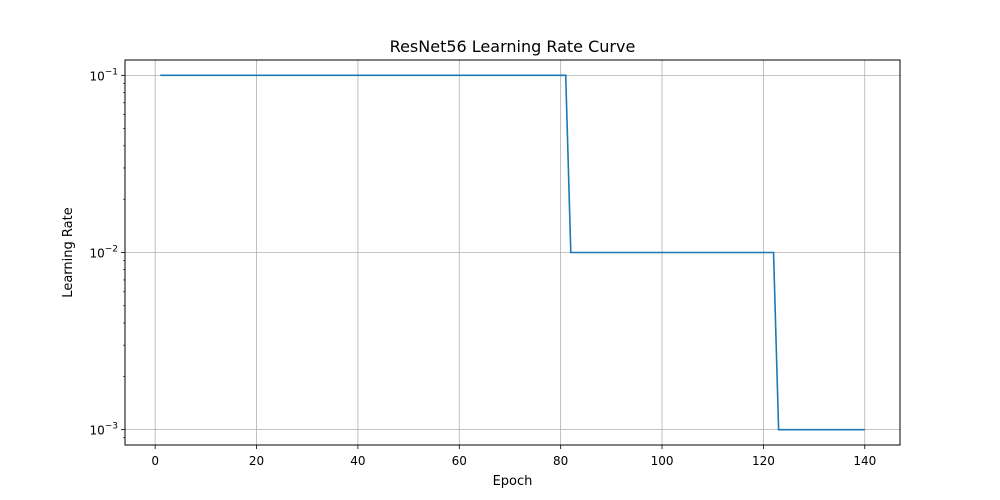  Describe the element at coordinates (864, 461) in the screenshot. I see `x-tick-label: 140` at that location.